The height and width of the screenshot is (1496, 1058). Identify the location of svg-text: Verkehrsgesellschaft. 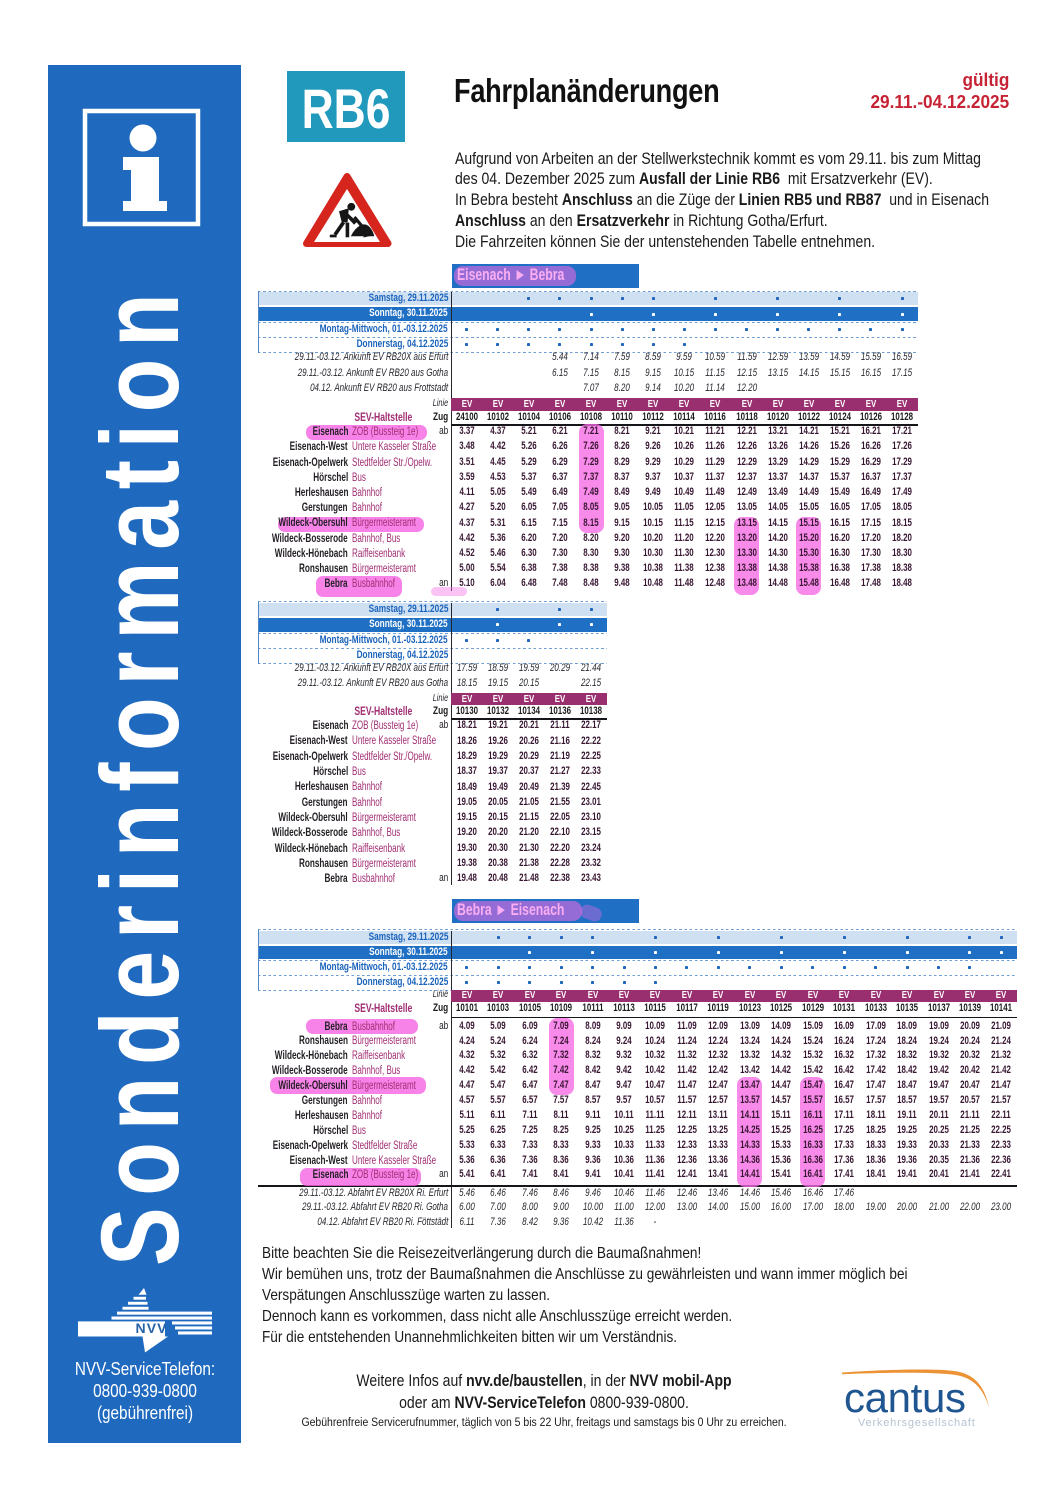
(917, 1423).